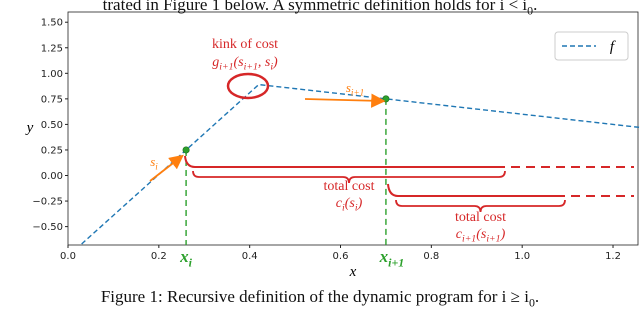 The width and height of the screenshot is (640, 326). I want to click on x-tick-label: 1.0, so click(522, 256).